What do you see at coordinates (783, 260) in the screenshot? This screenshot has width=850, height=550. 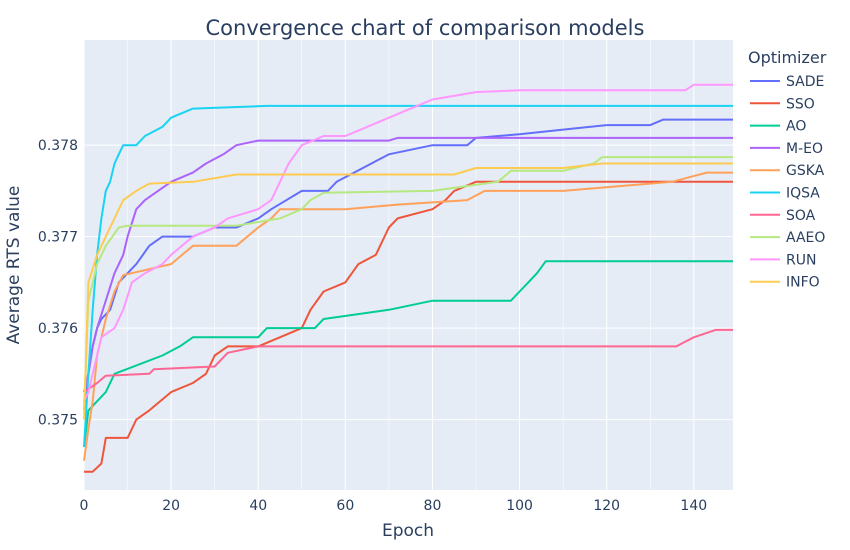 I see `legend-item-run: RUN` at bounding box center [783, 260].